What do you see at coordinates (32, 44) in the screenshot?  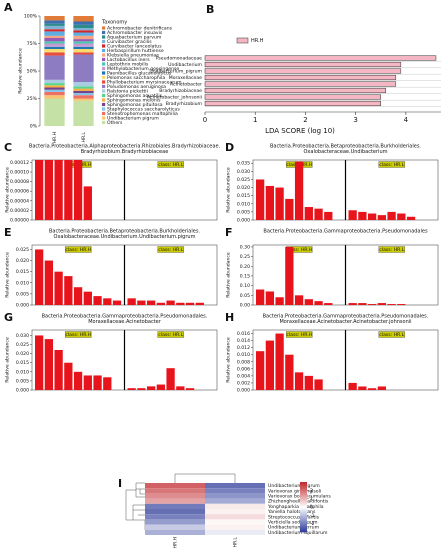 I see `y-tick-label: 75%` at bounding box center [32, 44].